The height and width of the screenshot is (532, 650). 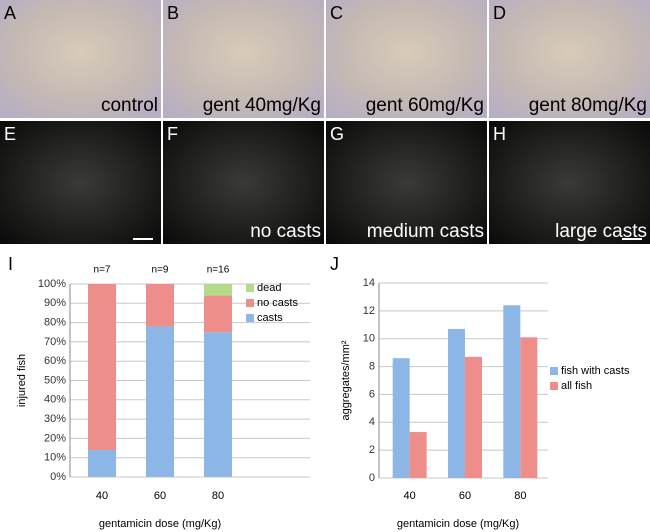 What do you see at coordinates (372, 422) in the screenshot?
I see `y-tick-label: 4` at bounding box center [372, 422].